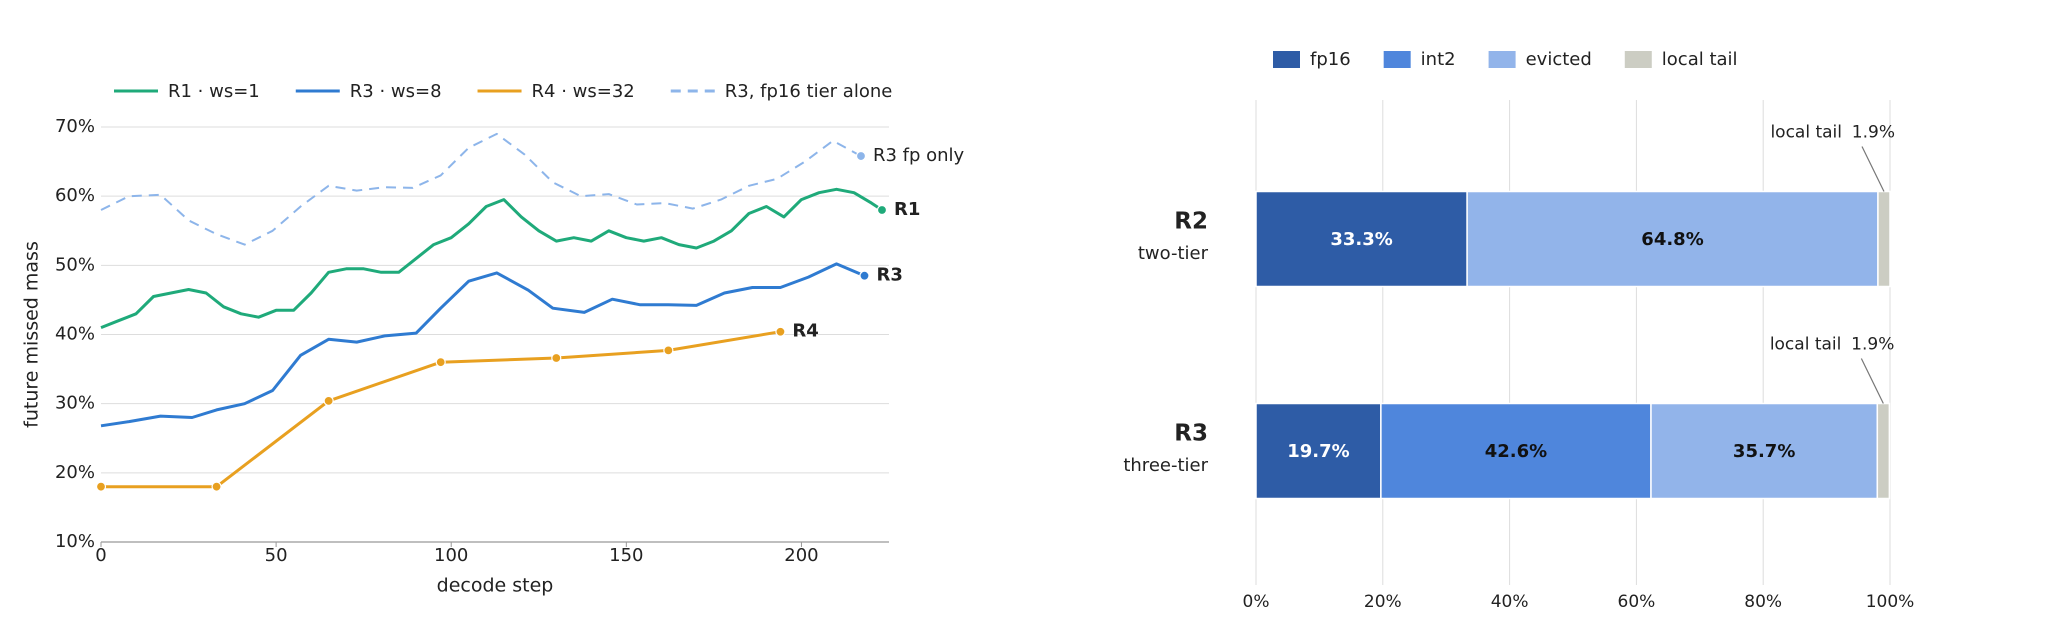 This screenshot has height=628, width=2048. What do you see at coordinates (32, 334) in the screenshot?
I see `y-axis-label: future missed mass` at bounding box center [32, 334].